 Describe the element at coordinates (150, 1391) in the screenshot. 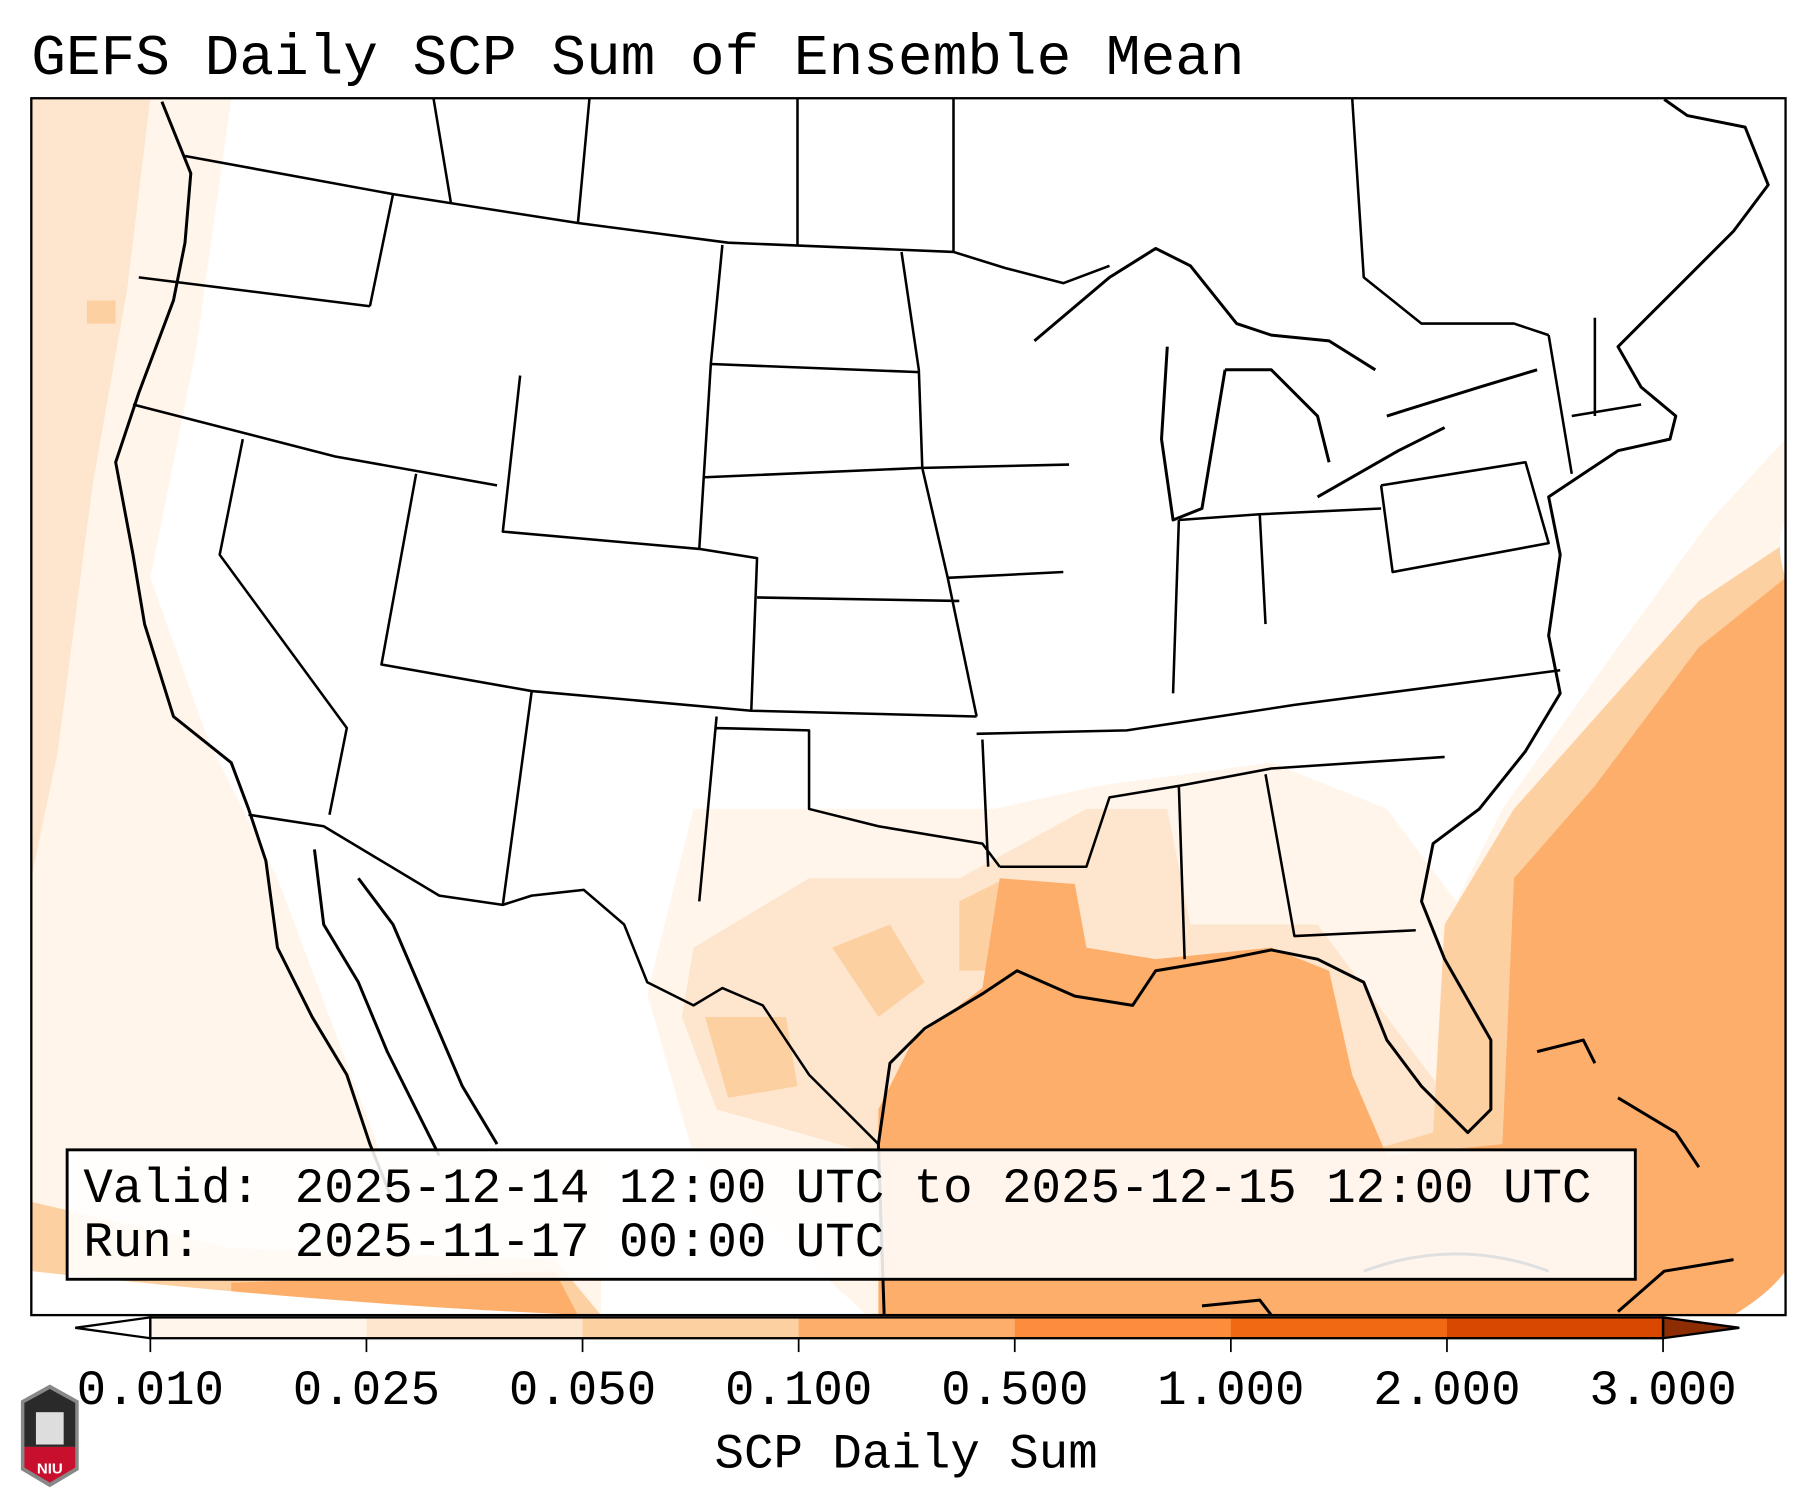

I see `colorbar-tick-label: 0.010` at that location.